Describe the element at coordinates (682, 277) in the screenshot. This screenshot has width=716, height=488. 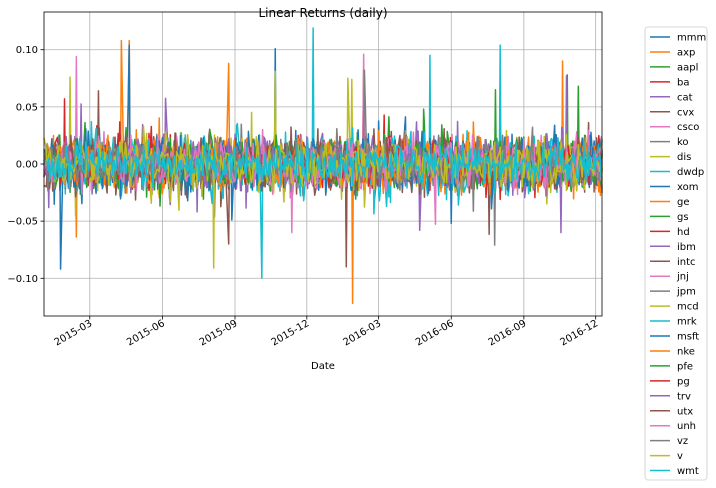
I see `legend-label-jnj: jnj` at that location.